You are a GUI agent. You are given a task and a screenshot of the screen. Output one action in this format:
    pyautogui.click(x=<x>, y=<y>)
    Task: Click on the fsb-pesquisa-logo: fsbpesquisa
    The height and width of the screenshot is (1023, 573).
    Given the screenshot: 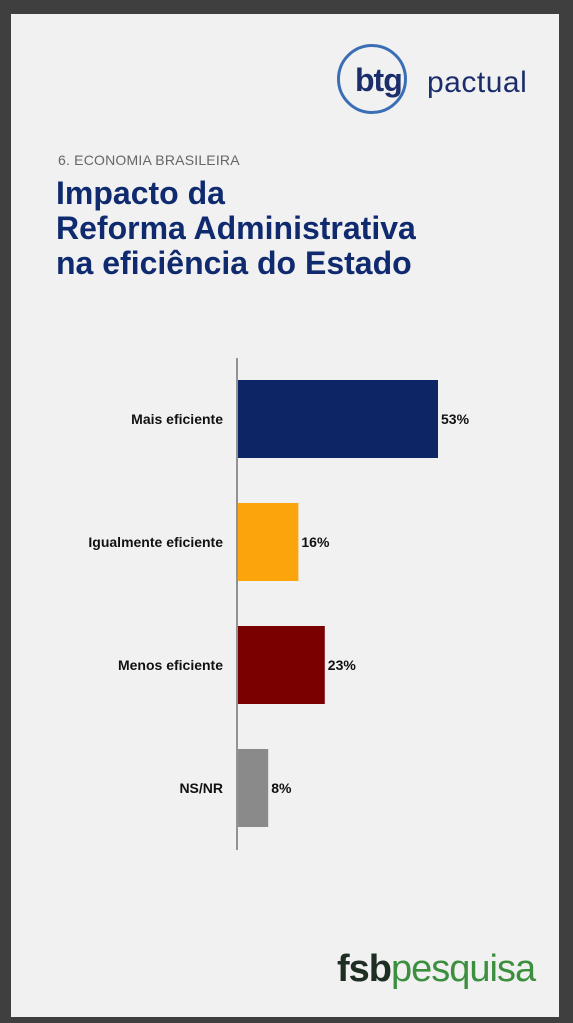 What is the action you would take?
    pyautogui.click(x=436, y=969)
    